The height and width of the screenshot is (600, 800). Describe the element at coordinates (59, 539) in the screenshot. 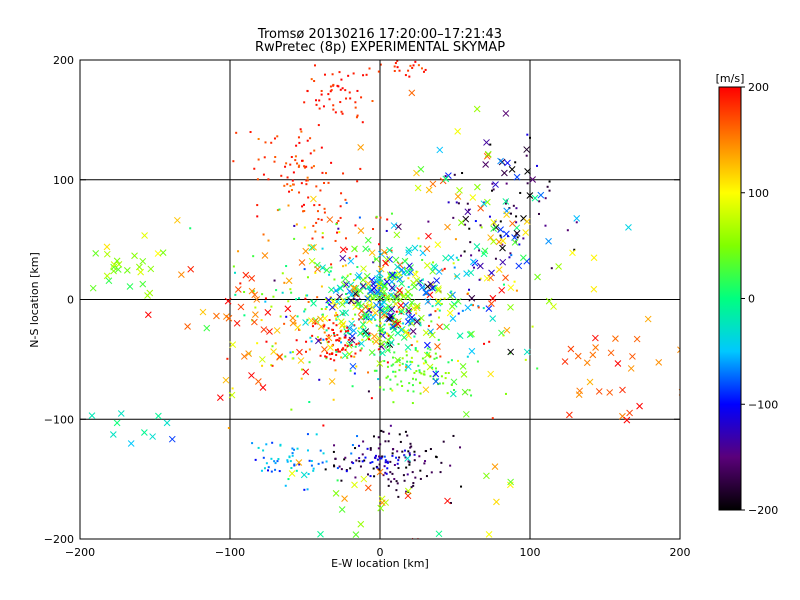

I see `y-tick-label: −200` at that location.